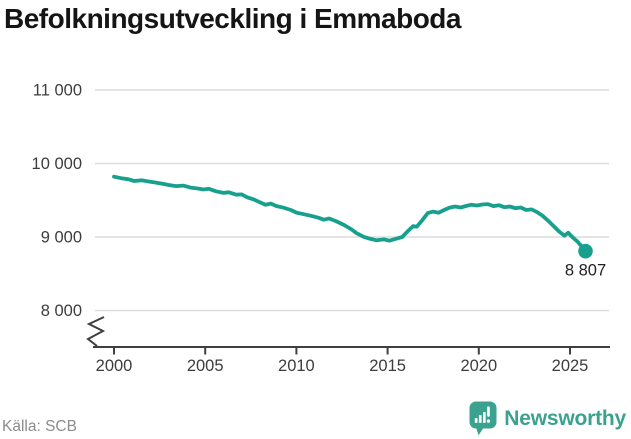 The height and width of the screenshot is (439, 631). Describe the element at coordinates (232, 18) in the screenshot. I see `chart-title: Befolkningsutveckling i Emmaboda` at that location.